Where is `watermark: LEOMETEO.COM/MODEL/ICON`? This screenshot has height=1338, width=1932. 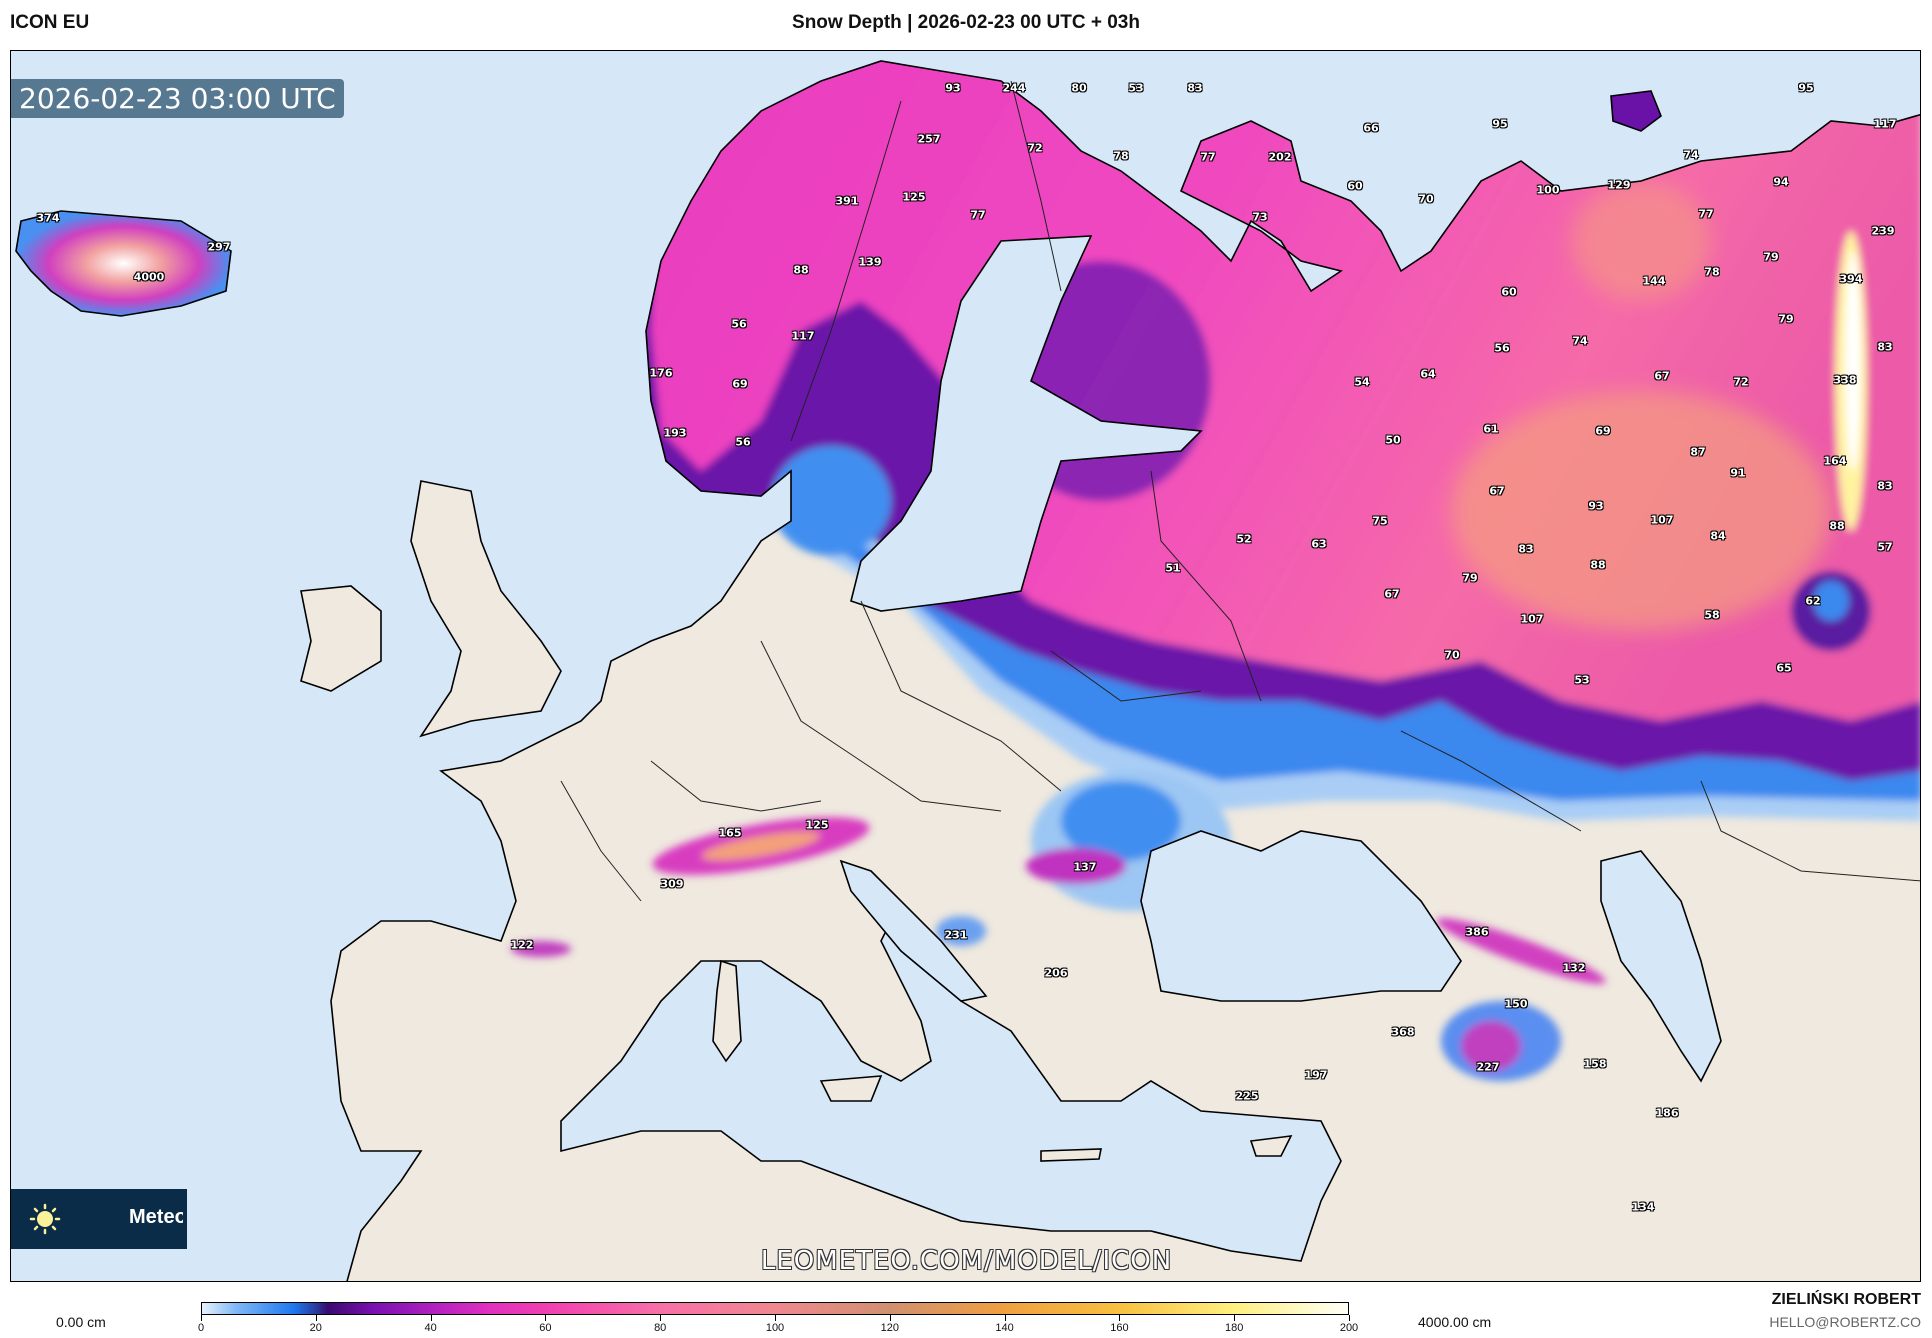
watermark: LEOMETEO.COM/MODEL/ICON is located at coordinates (966, 1261).